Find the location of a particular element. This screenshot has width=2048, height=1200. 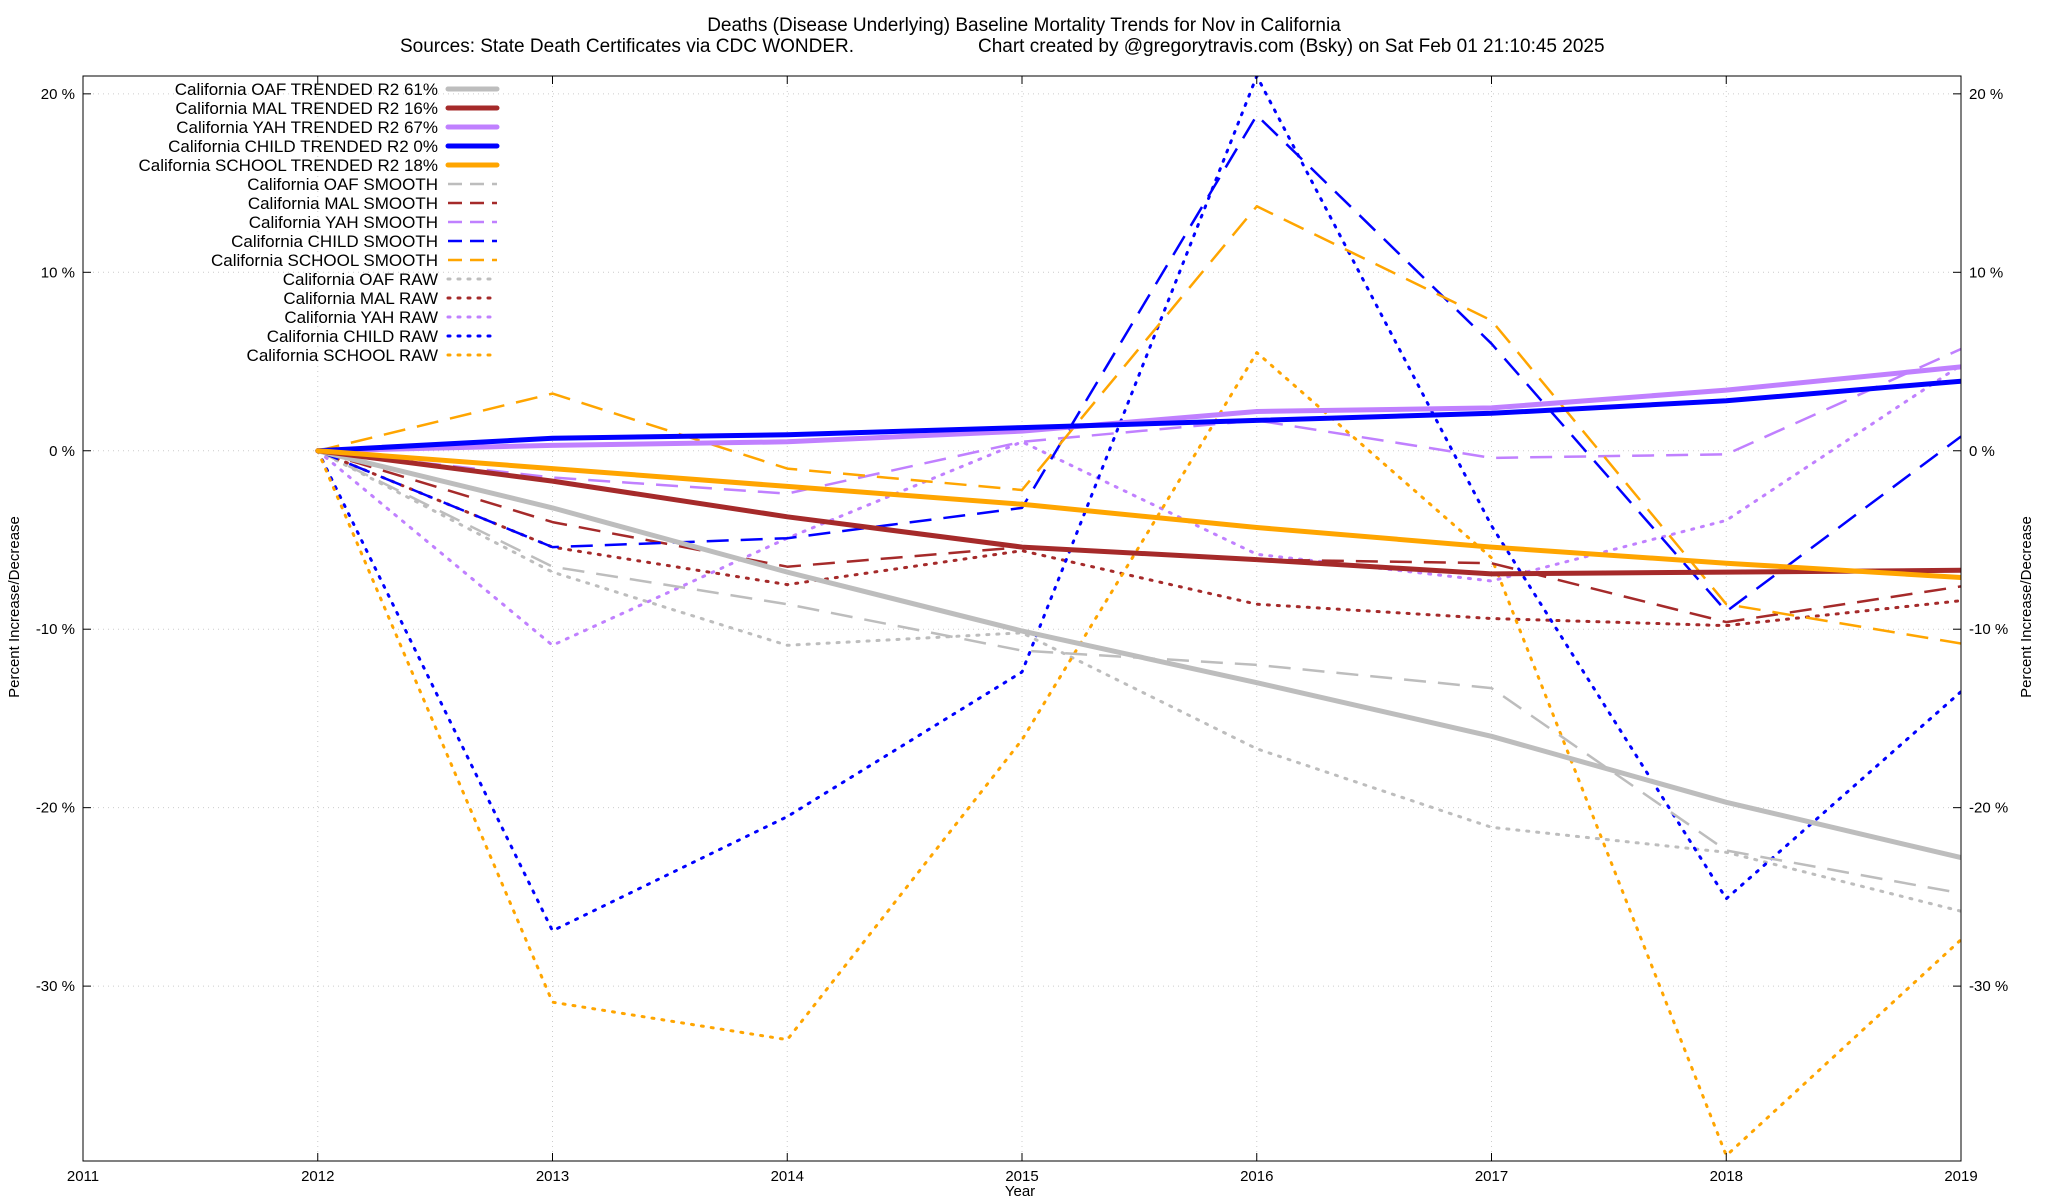

x-tick-label: 2015 is located at coordinates (1021, 1176).